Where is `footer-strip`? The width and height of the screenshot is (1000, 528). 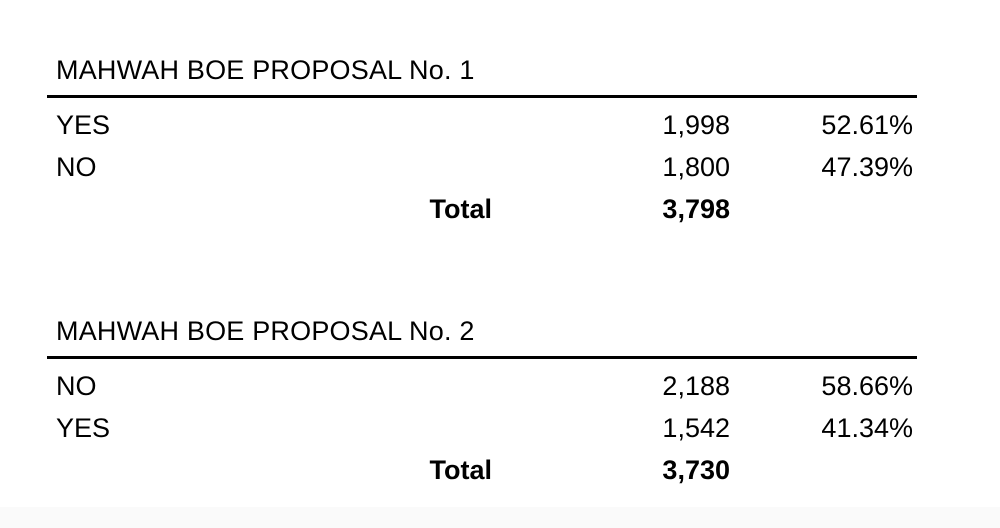 footer-strip is located at coordinates (500, 517).